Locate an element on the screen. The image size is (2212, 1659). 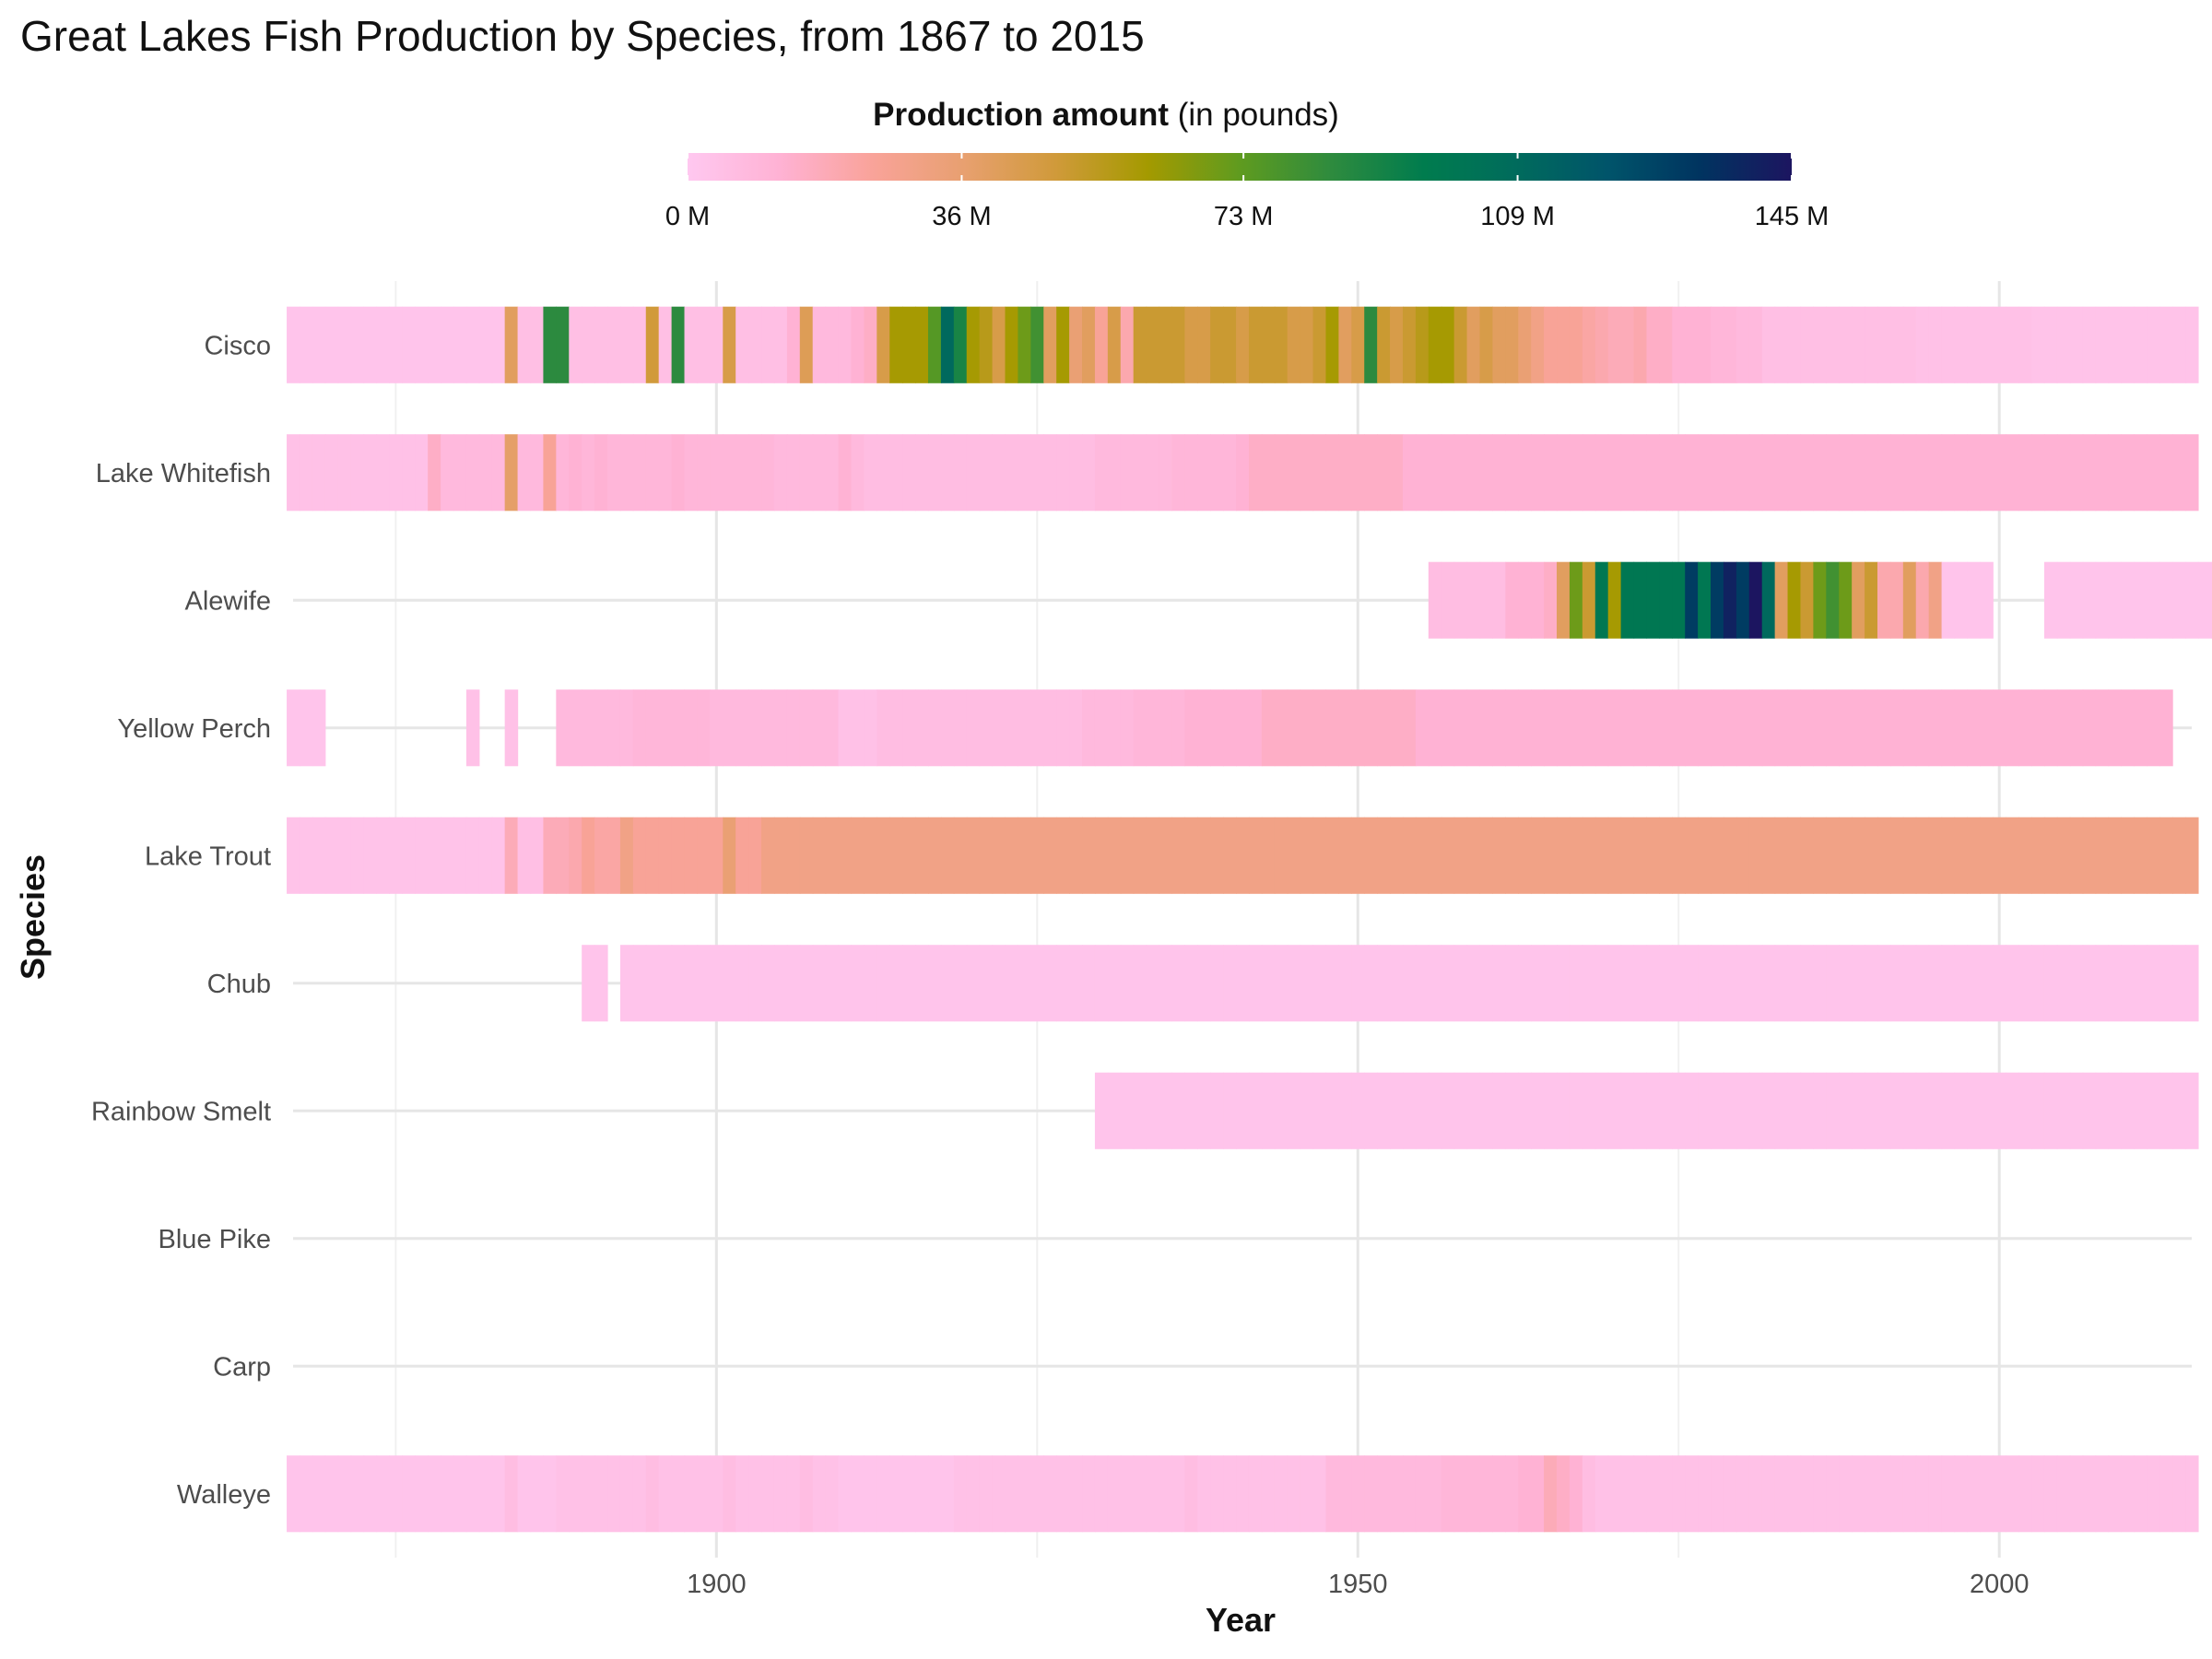
x-tick-label: 1950 is located at coordinates (1358, 1584).